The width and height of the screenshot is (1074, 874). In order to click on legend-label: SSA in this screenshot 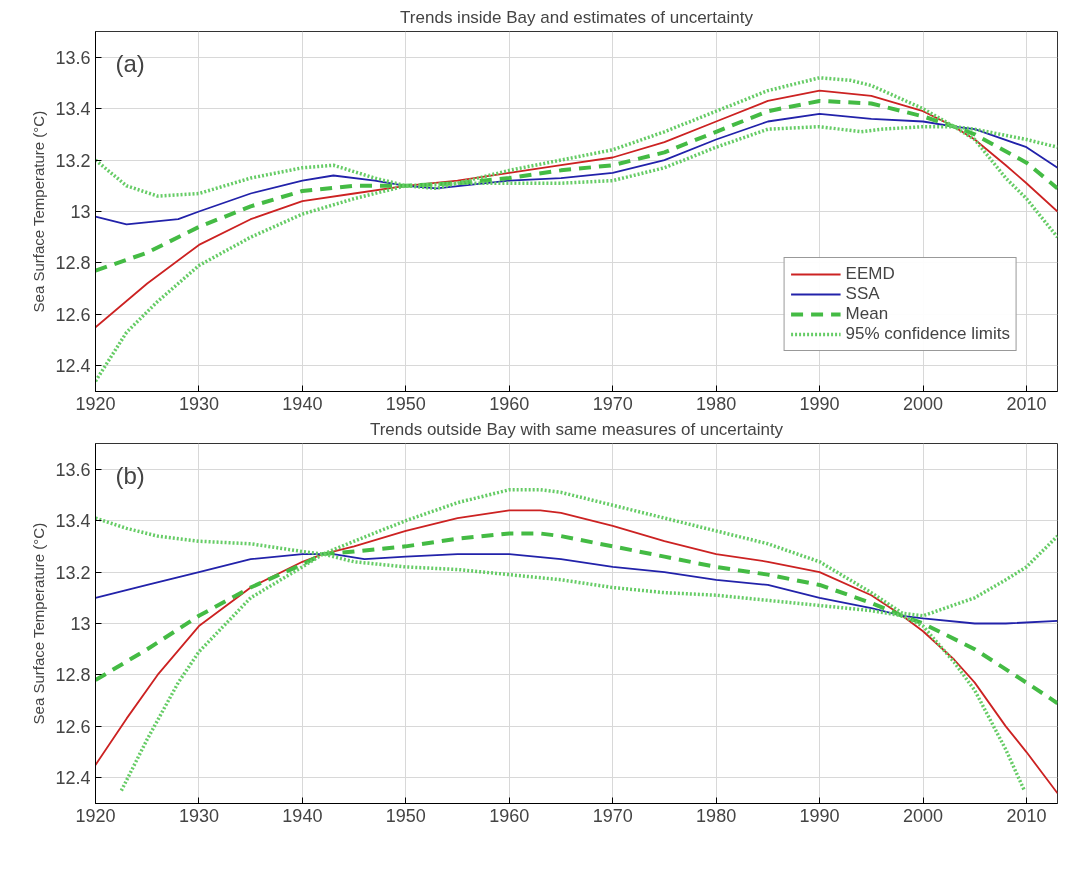, I will do `click(862, 294)`.